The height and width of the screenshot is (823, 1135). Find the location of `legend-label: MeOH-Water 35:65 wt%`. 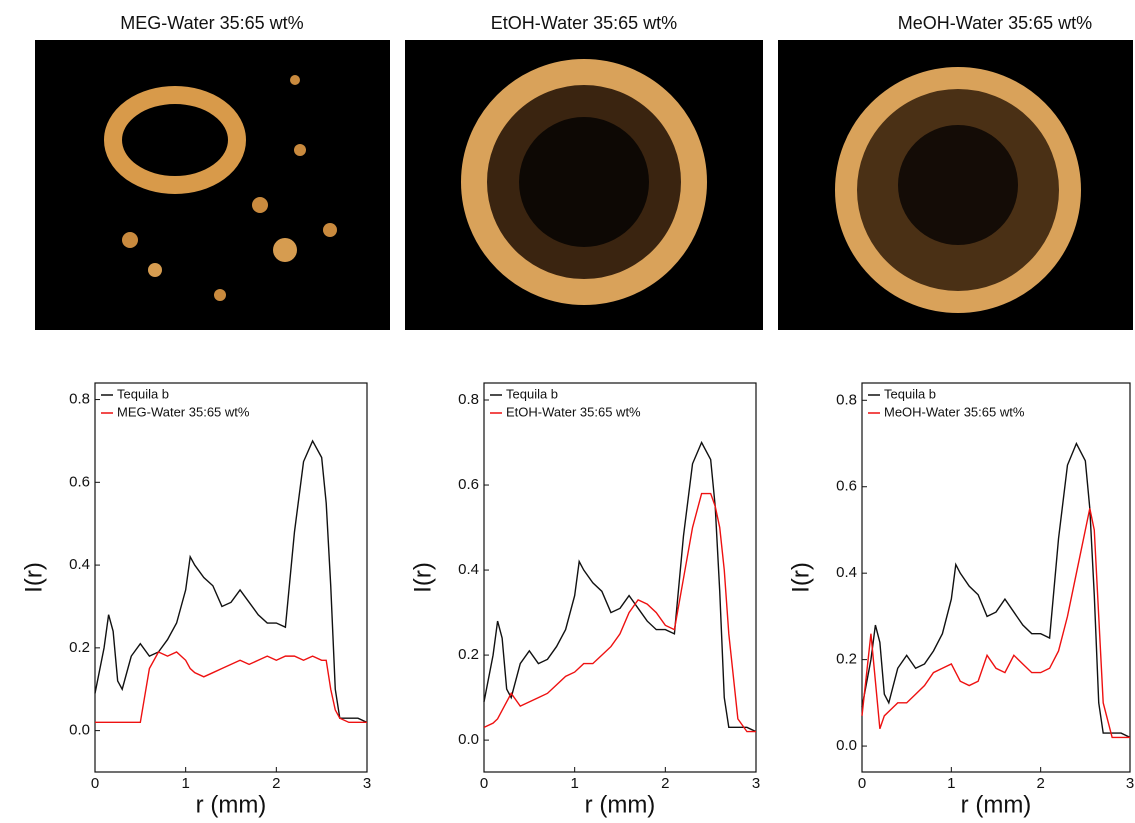

legend-label: MeOH-Water 35:65 wt% is located at coordinates (954, 411).